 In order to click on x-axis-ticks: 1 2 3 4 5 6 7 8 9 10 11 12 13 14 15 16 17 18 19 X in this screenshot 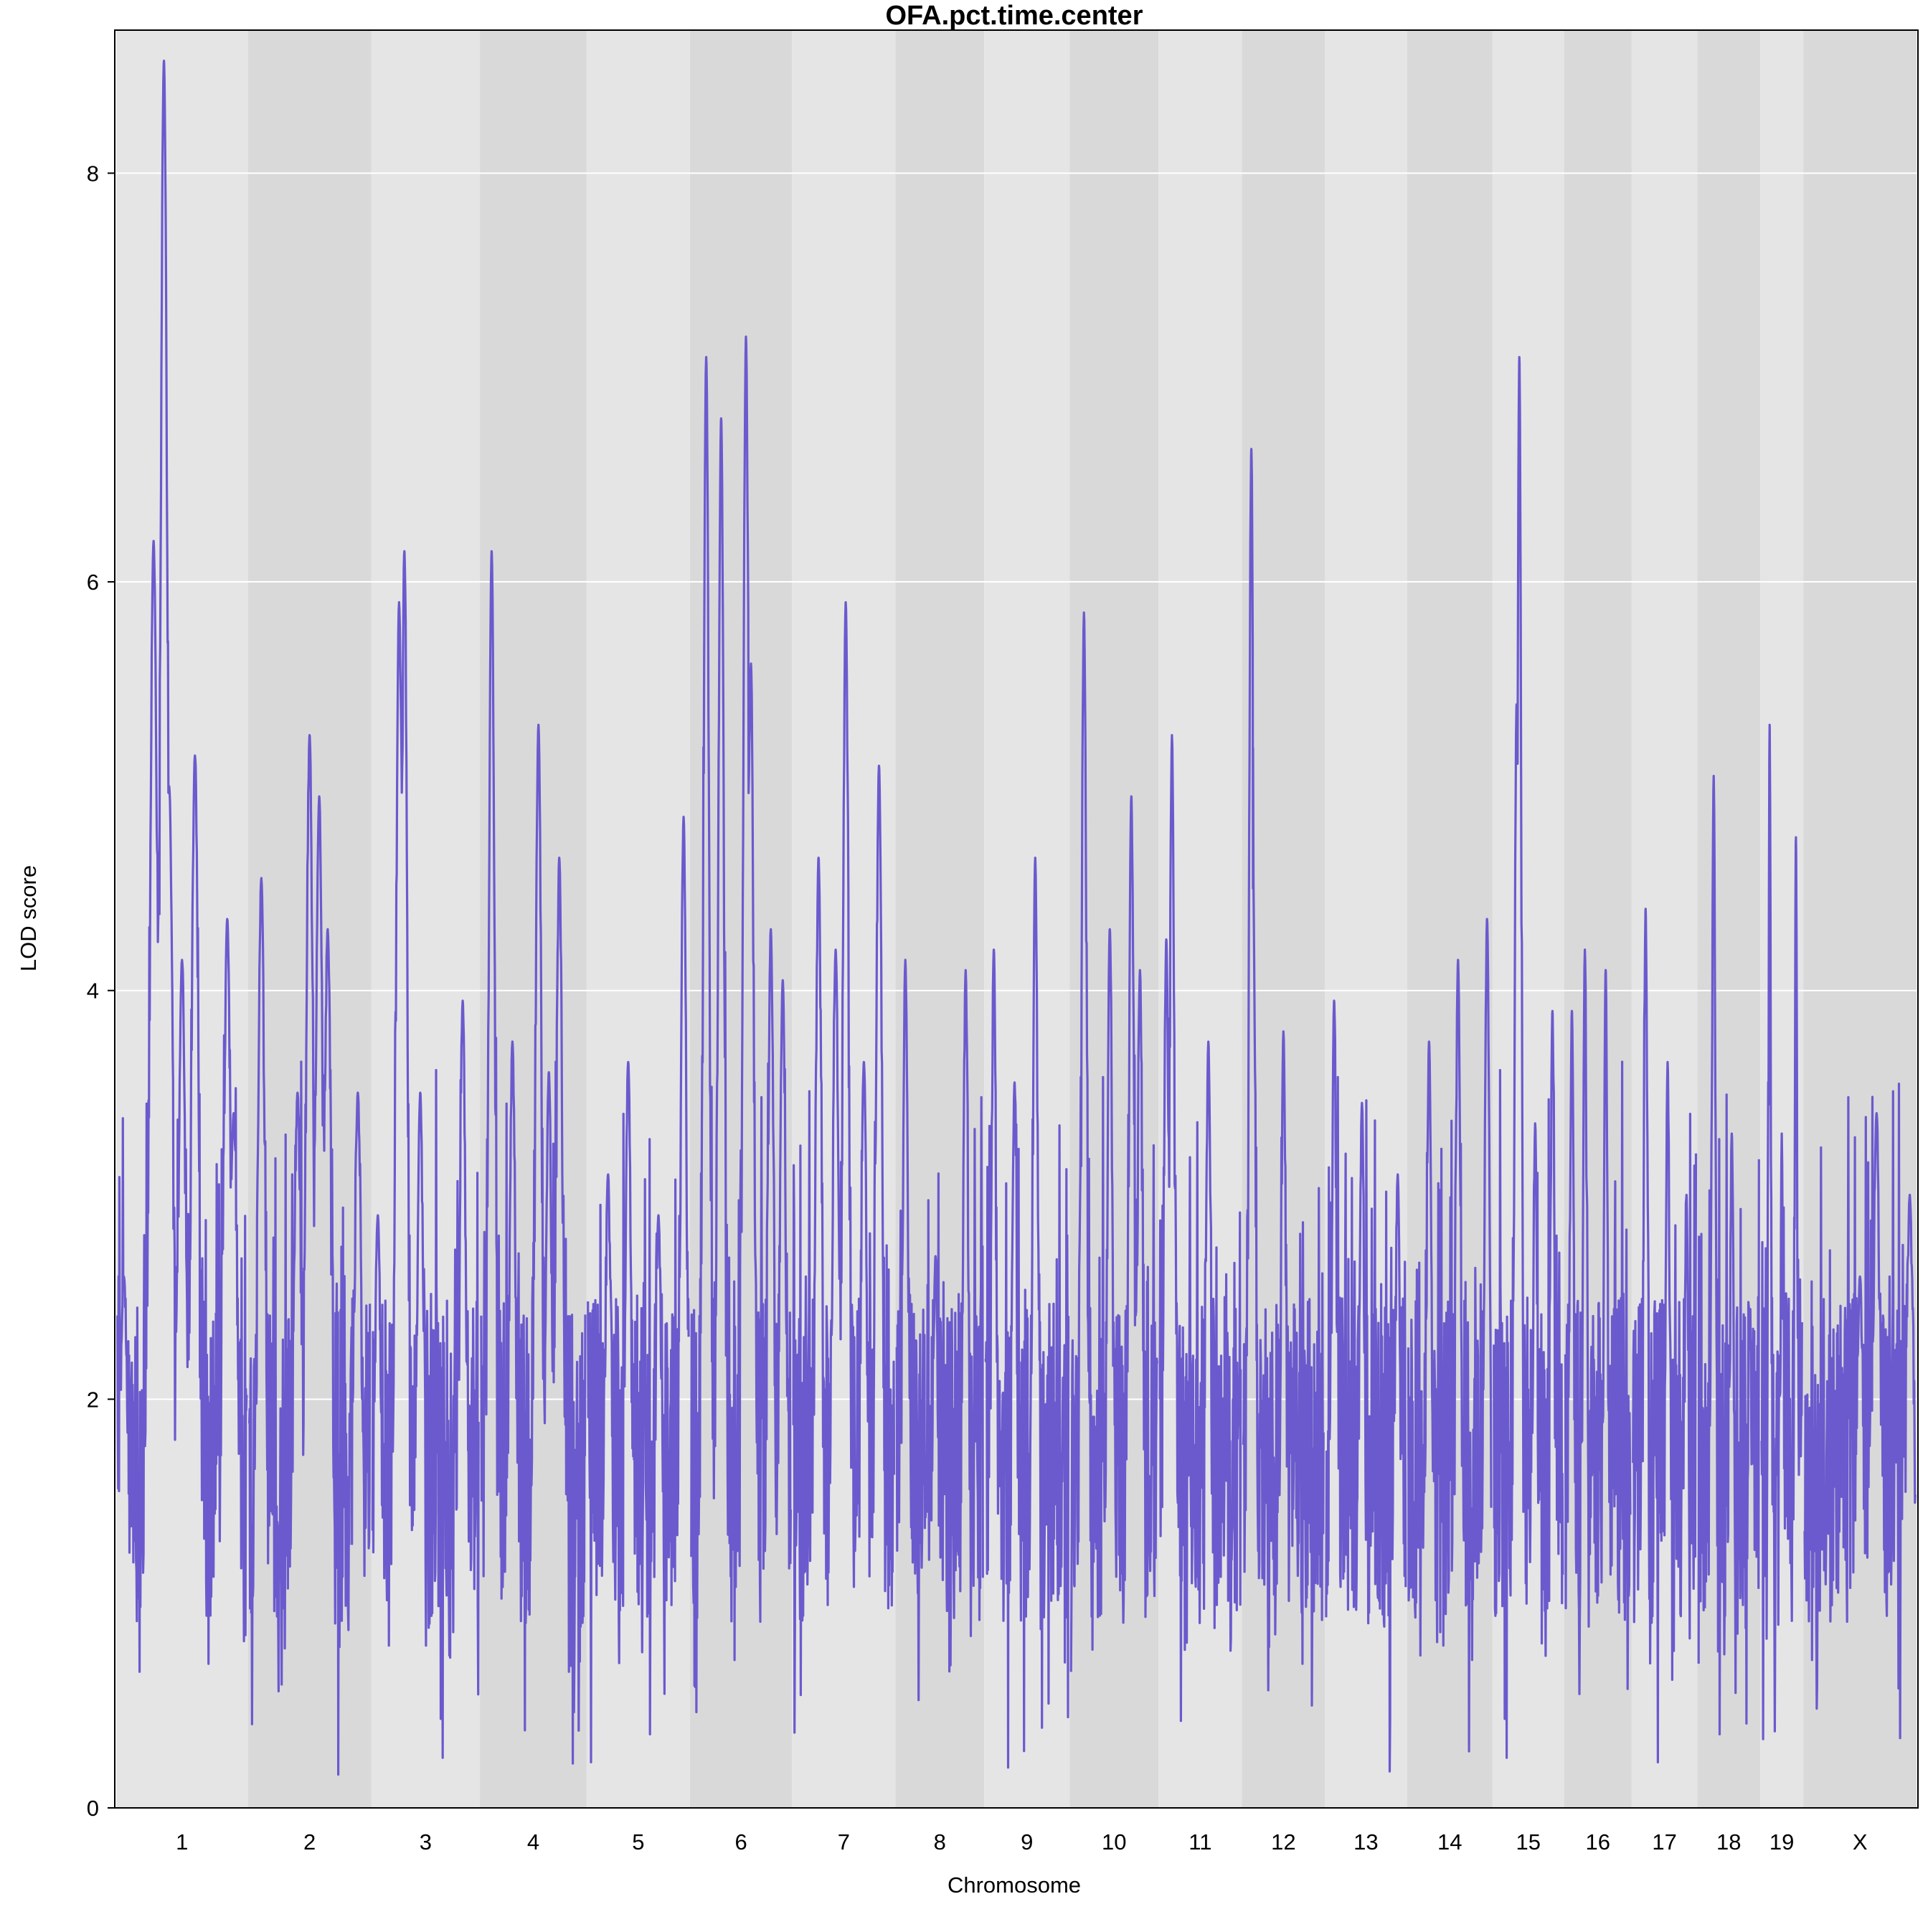, I will do `click(1022, 1842)`.